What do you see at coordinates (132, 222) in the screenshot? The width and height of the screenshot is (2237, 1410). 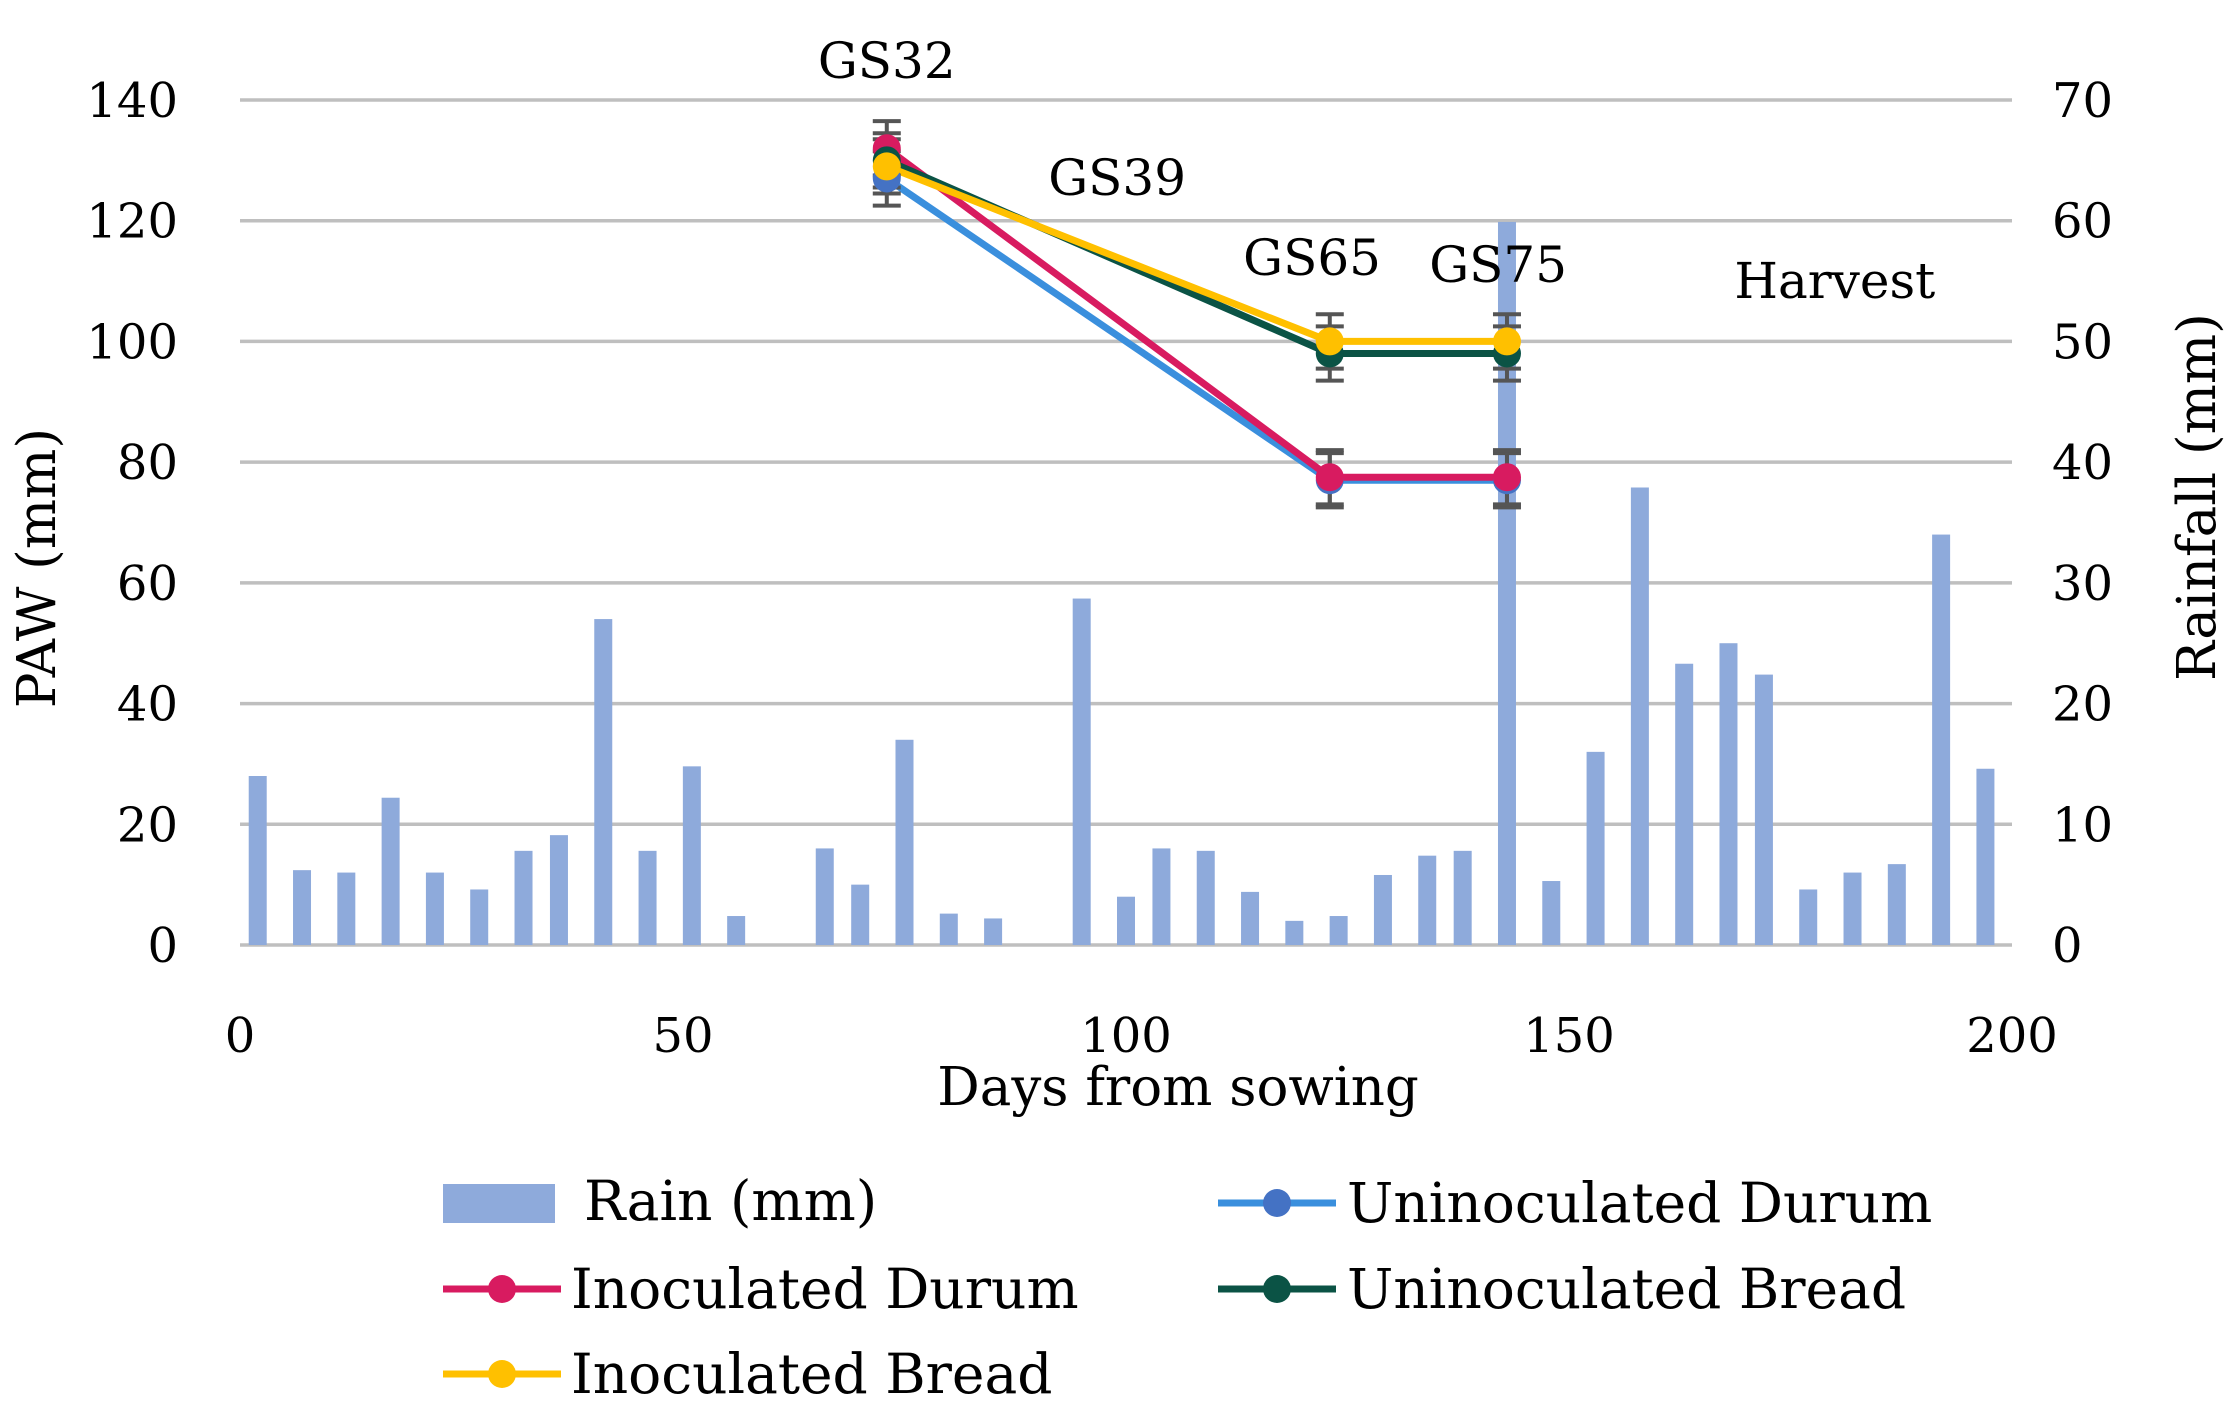 I see `y-left-tick-label: 120` at bounding box center [132, 222].